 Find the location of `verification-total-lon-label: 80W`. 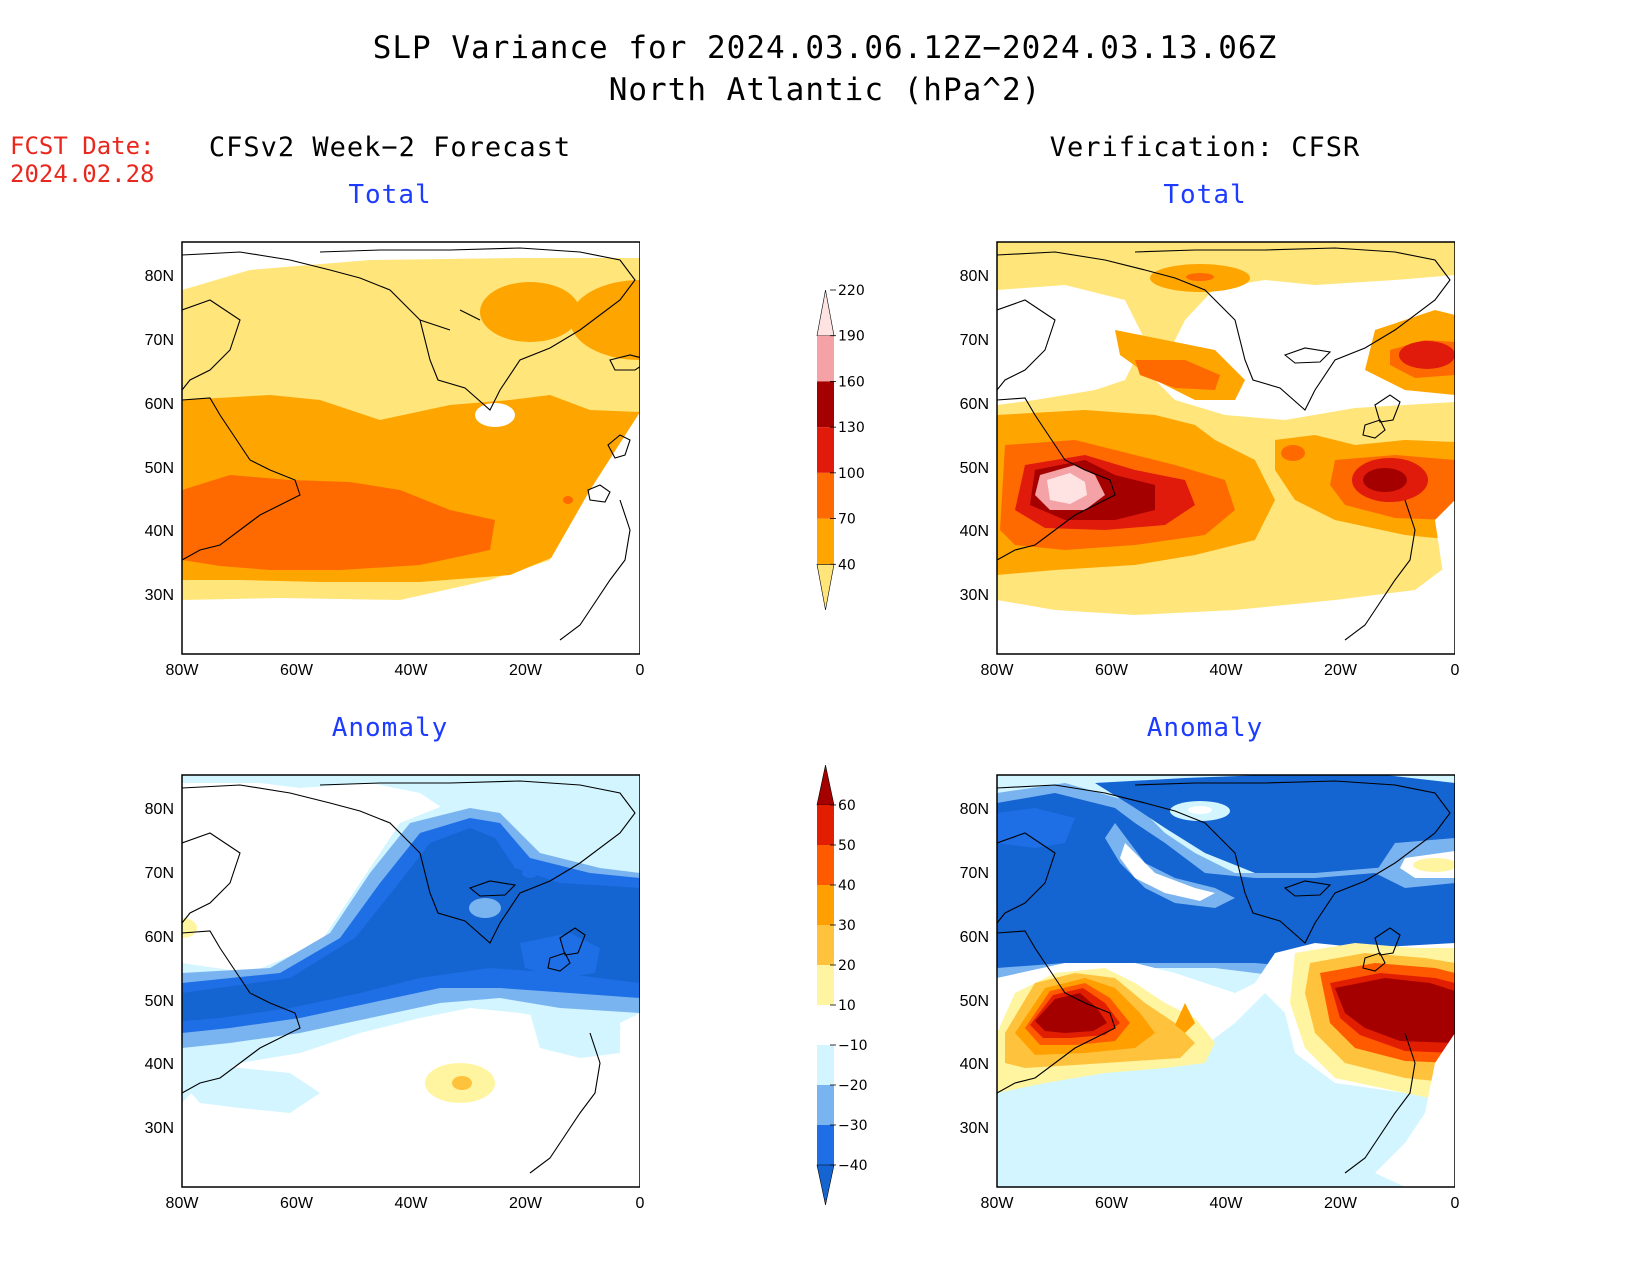

verification-total-lon-label: 80W is located at coordinates (997, 670).